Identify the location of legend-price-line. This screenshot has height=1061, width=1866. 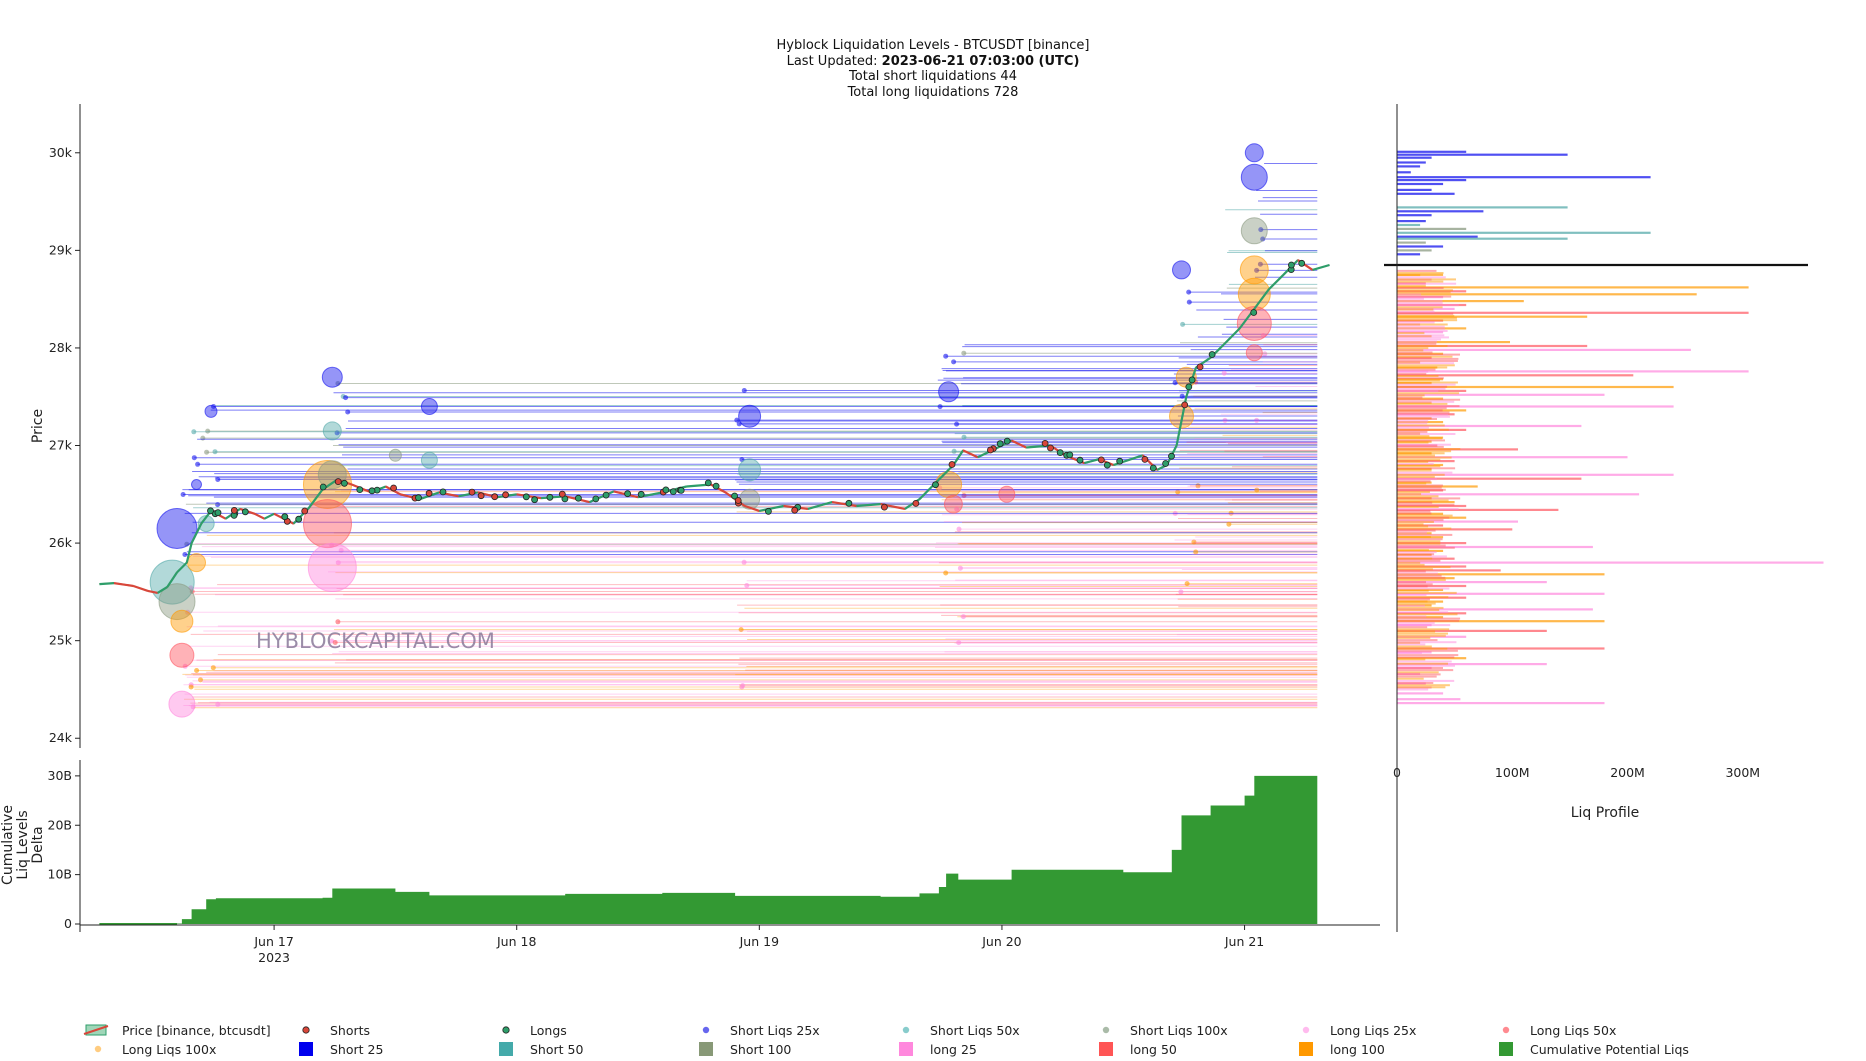
(96, 1030).